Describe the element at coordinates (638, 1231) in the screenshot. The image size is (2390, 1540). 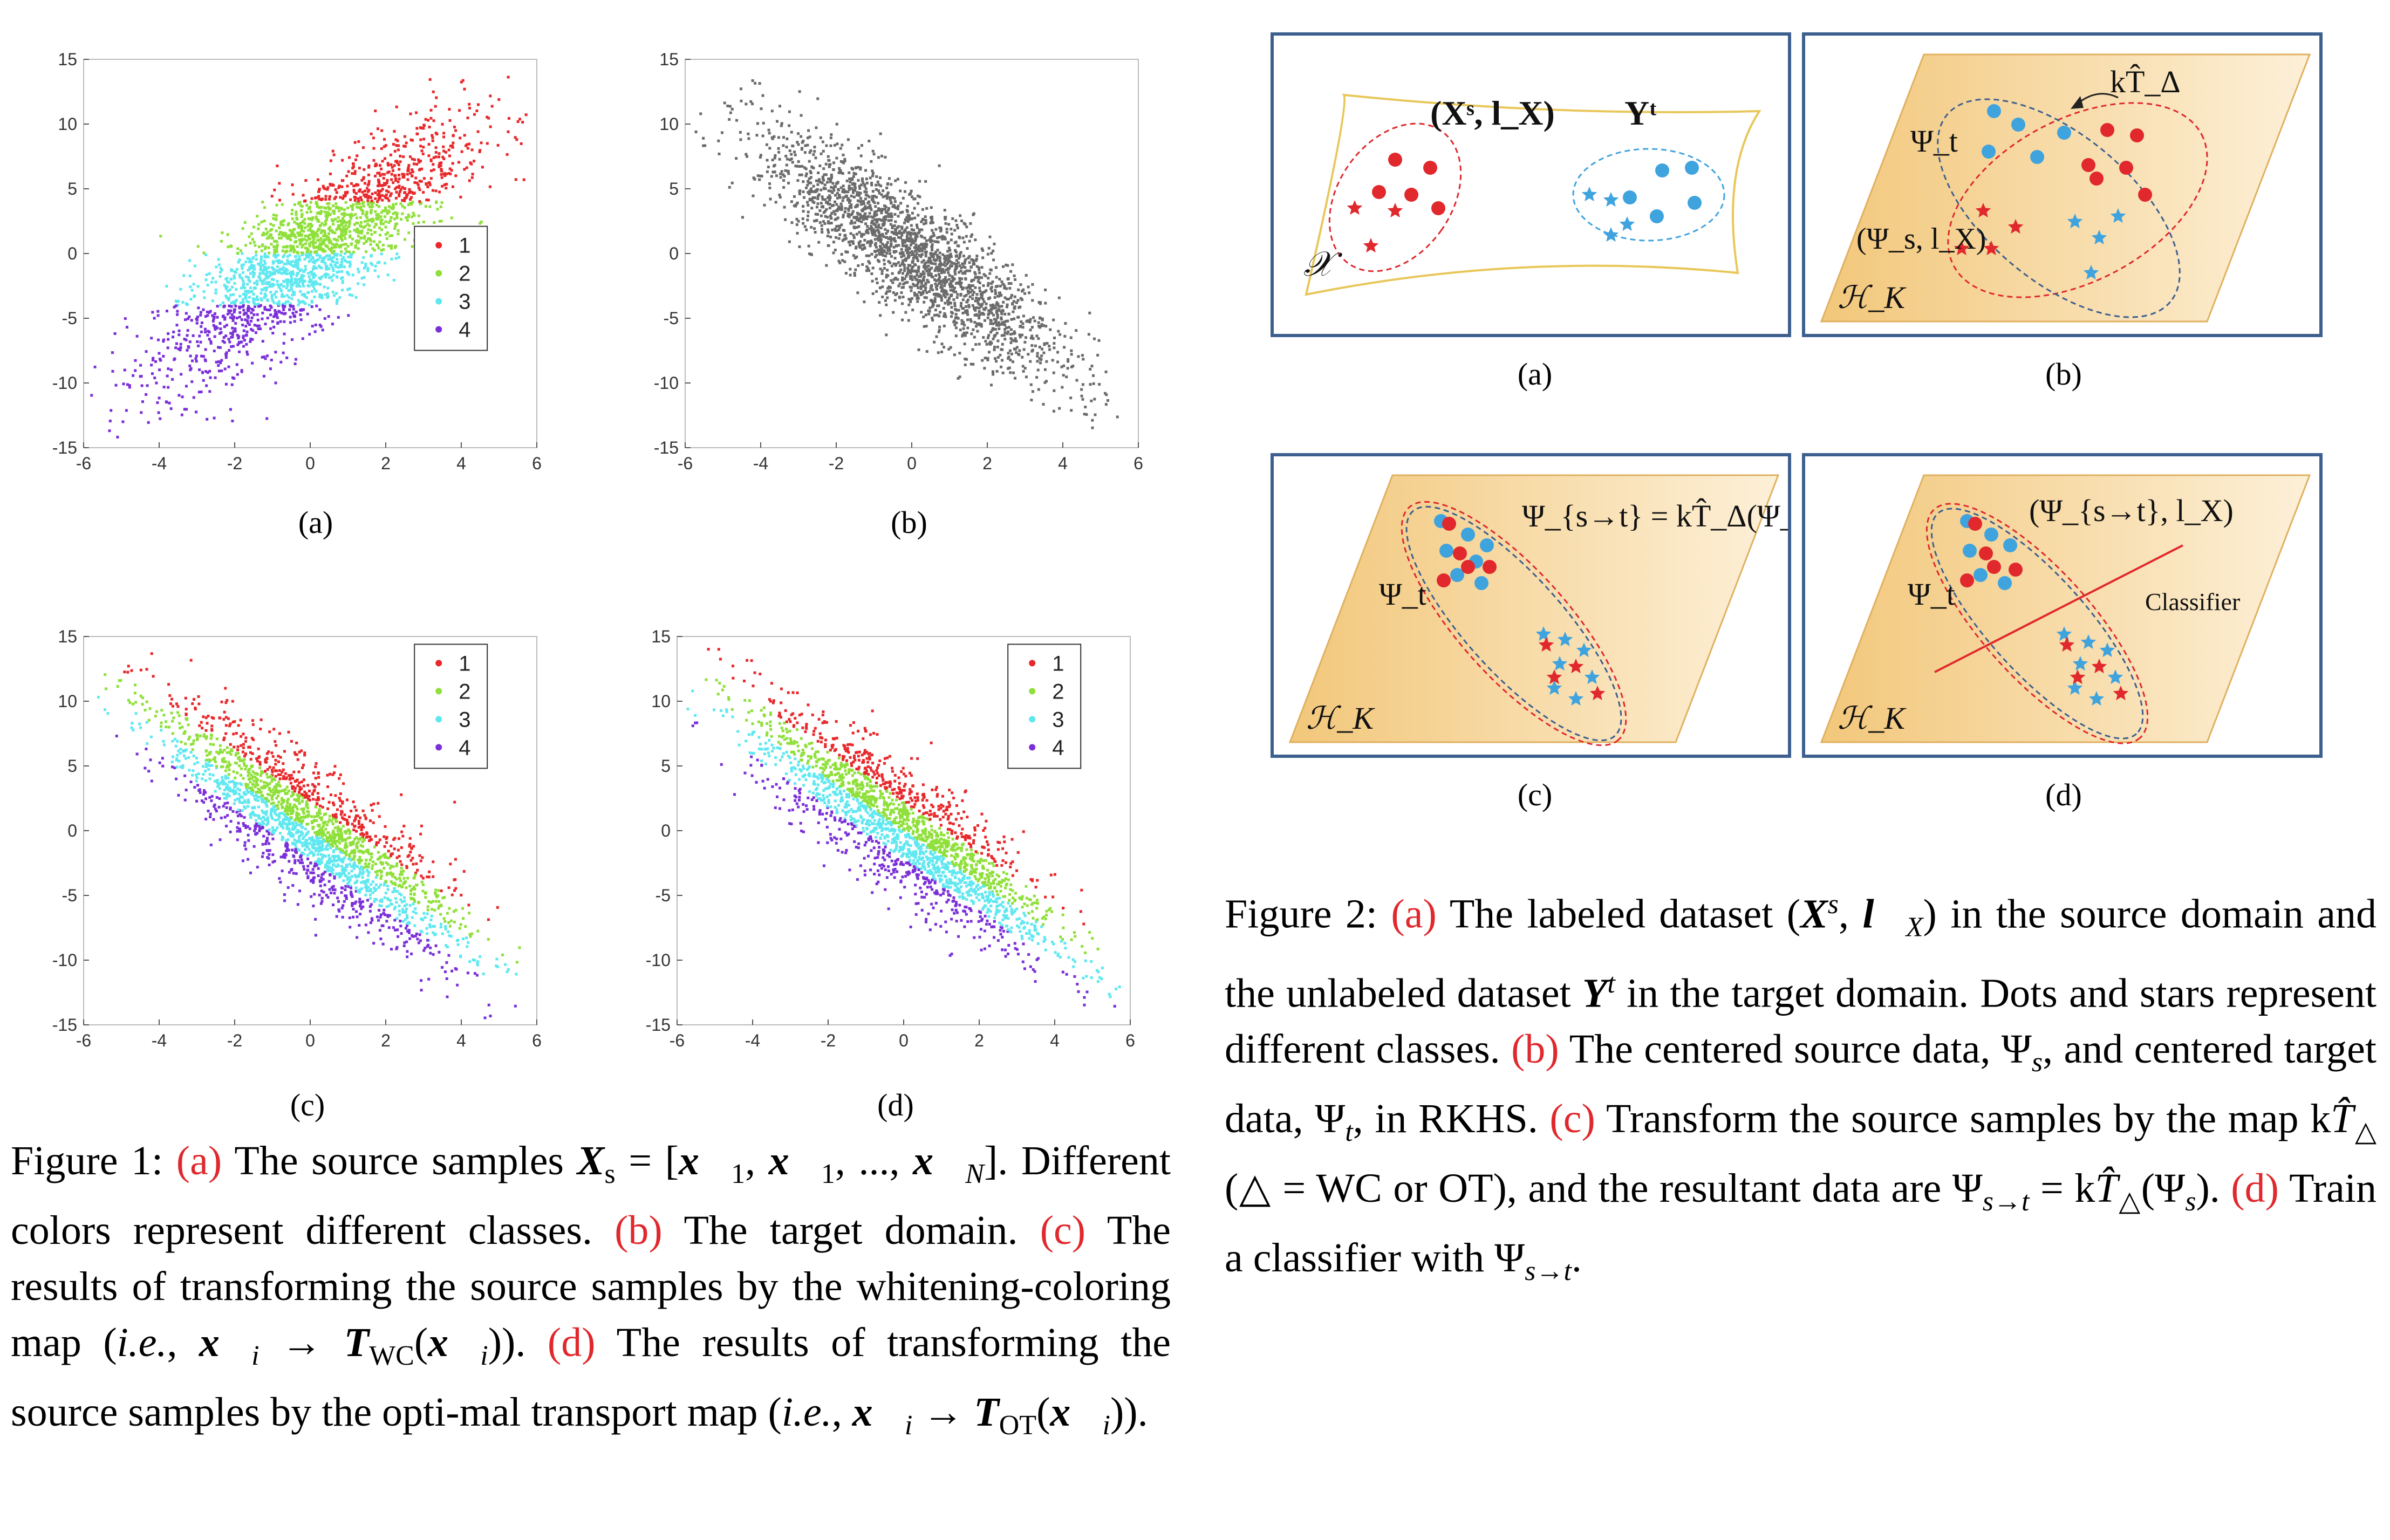
I see `caption-segment: (b)` at that location.